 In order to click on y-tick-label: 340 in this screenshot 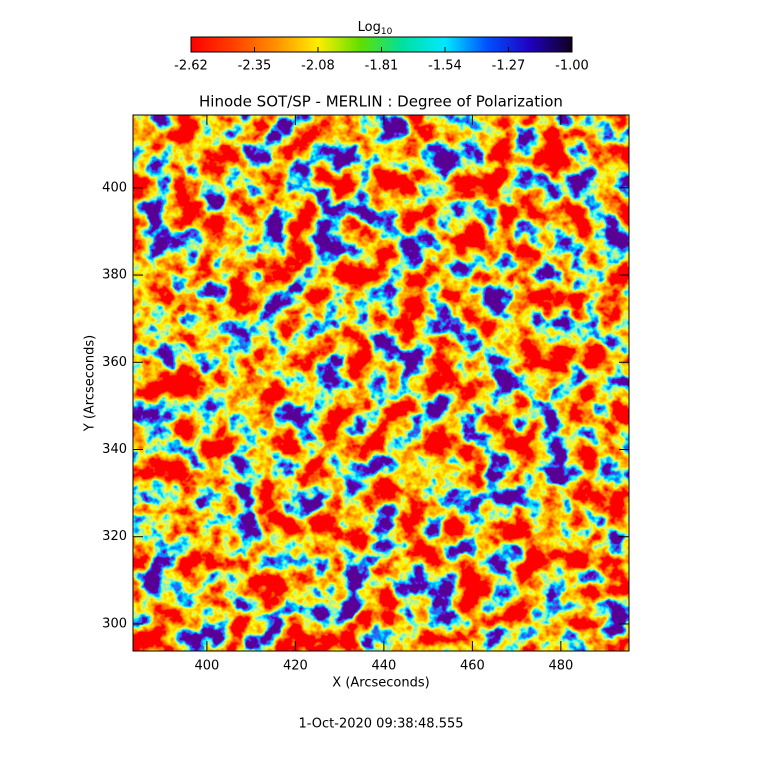, I will do `click(114, 449)`.